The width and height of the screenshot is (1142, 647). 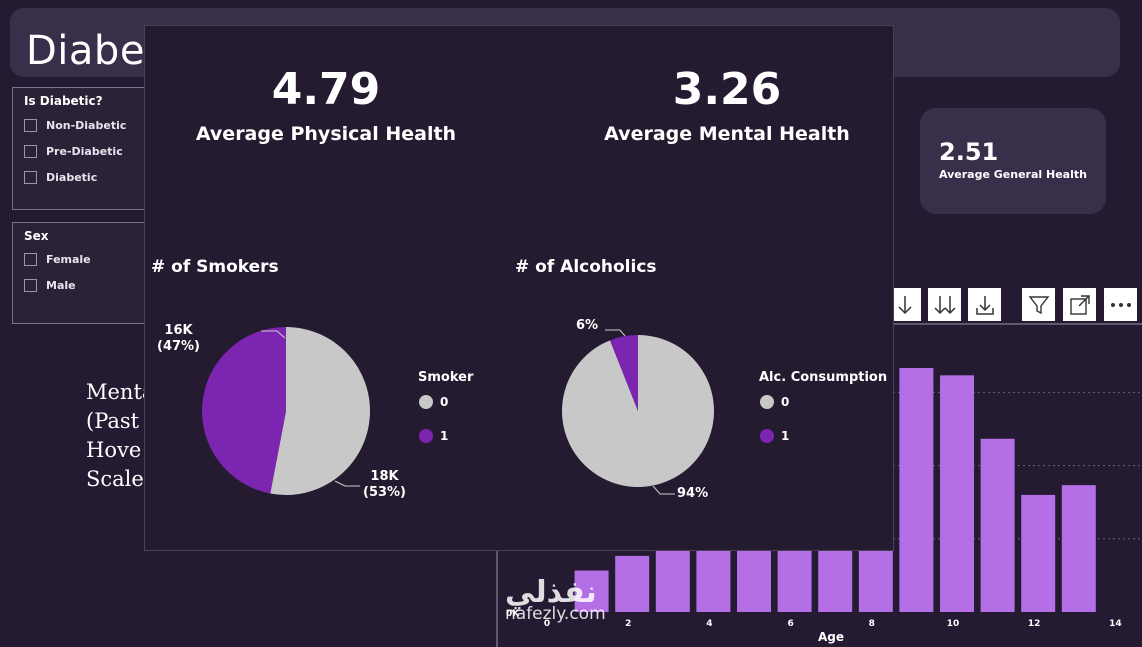 What do you see at coordinates (984, 304) in the screenshot?
I see `drill-down-icon` at bounding box center [984, 304].